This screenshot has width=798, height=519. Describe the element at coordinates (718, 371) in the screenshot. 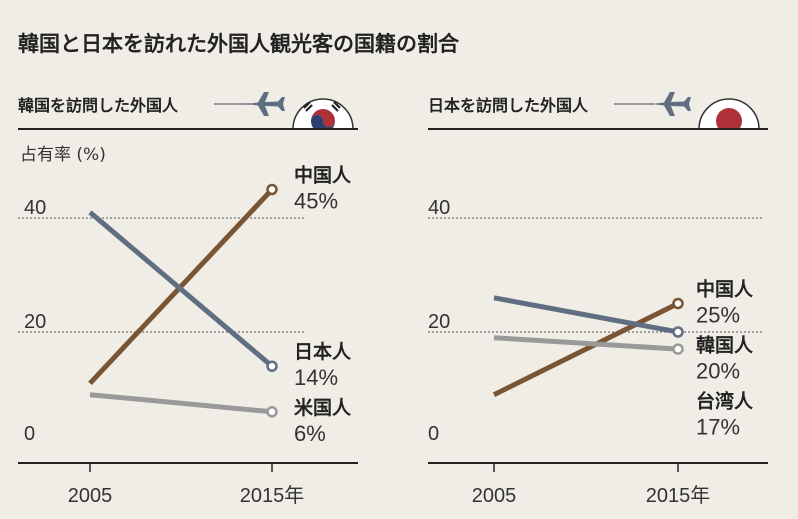

I see `data-value-label: 20%` at that location.